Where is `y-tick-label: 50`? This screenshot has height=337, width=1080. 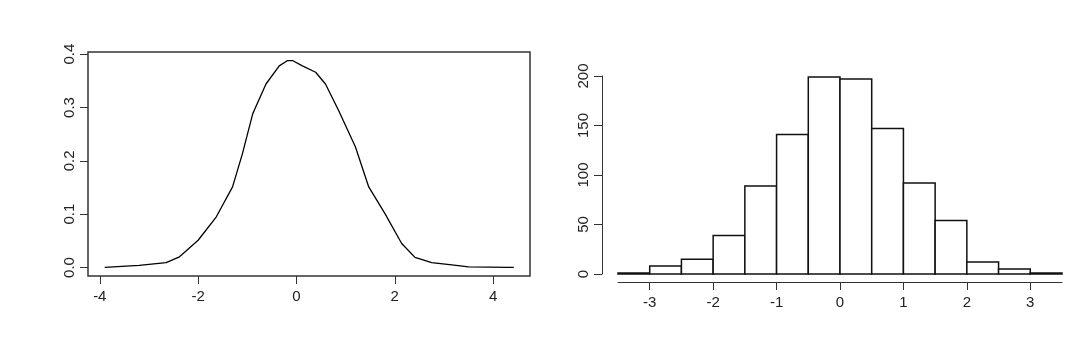
y-tick-label: 50 is located at coordinates (582, 224).